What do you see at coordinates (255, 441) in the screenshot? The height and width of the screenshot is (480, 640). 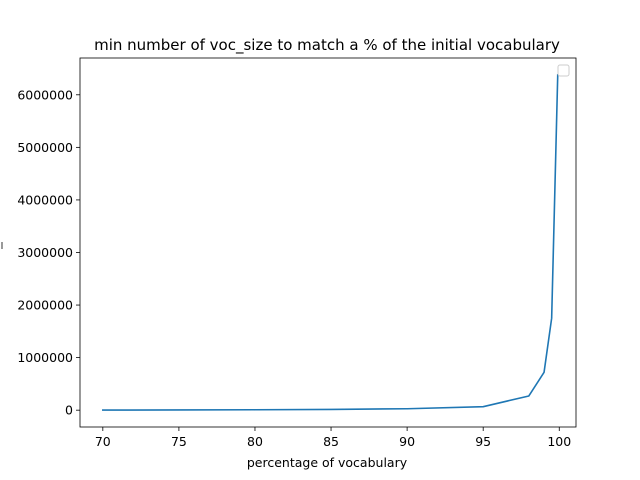 I see `x-tick-label: 80` at bounding box center [255, 441].